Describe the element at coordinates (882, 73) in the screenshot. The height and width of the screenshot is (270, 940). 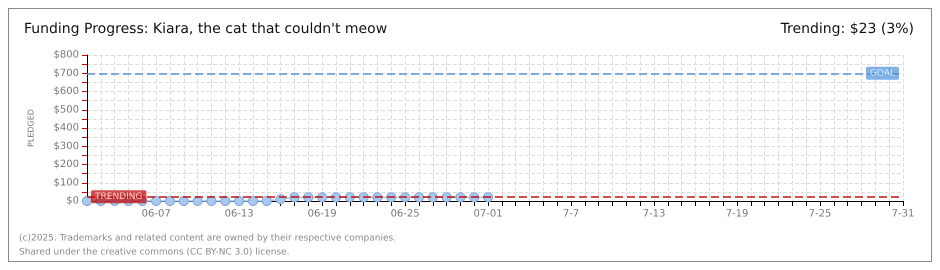
I see `ref-line-label: GOAL` at that location.